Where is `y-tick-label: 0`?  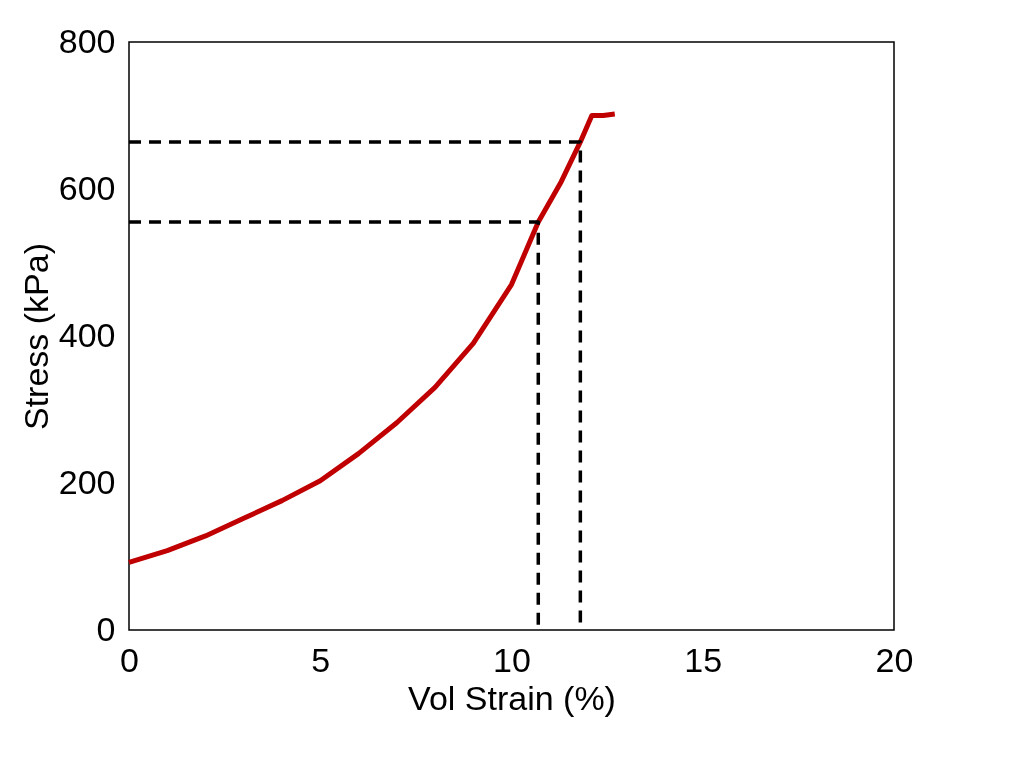
y-tick-label: 0 is located at coordinates (106, 628).